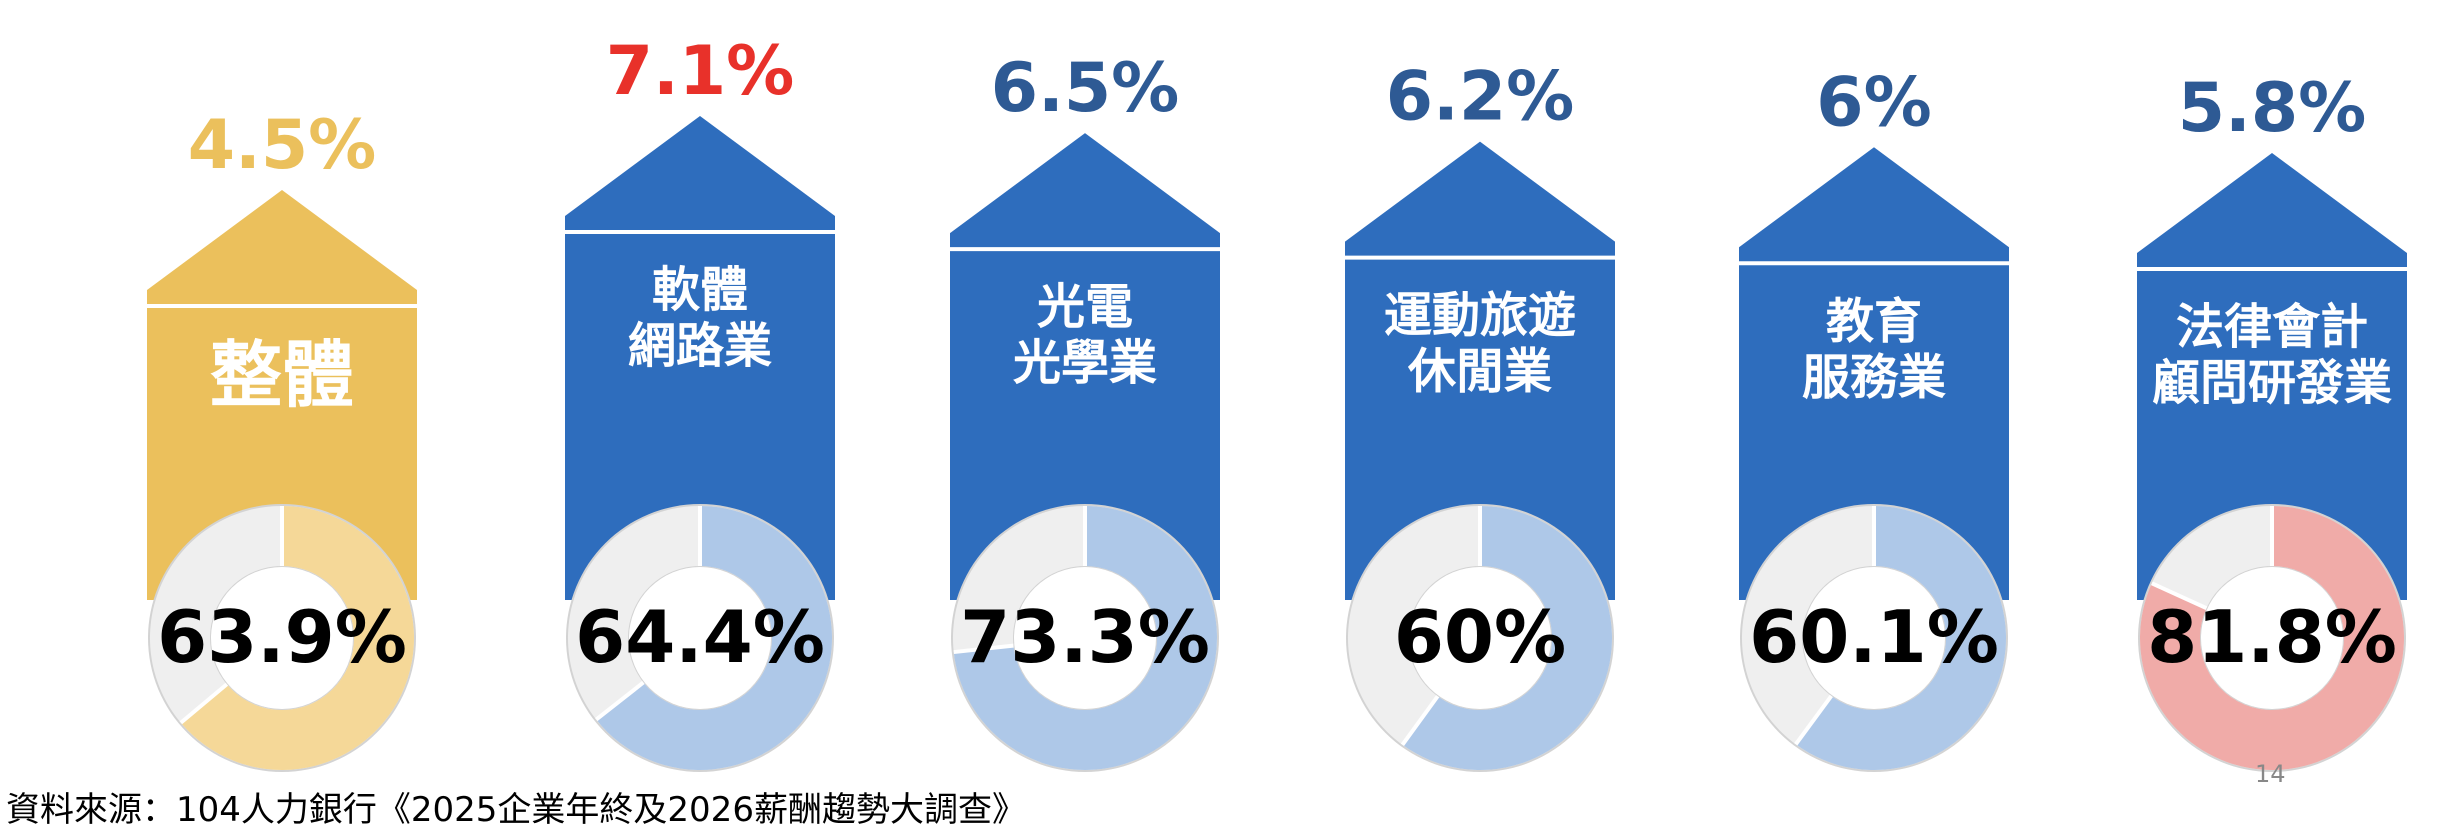 The image size is (2456, 836). What do you see at coordinates (1479, 372) in the screenshot?
I see `category-label: 休閒業` at bounding box center [1479, 372].